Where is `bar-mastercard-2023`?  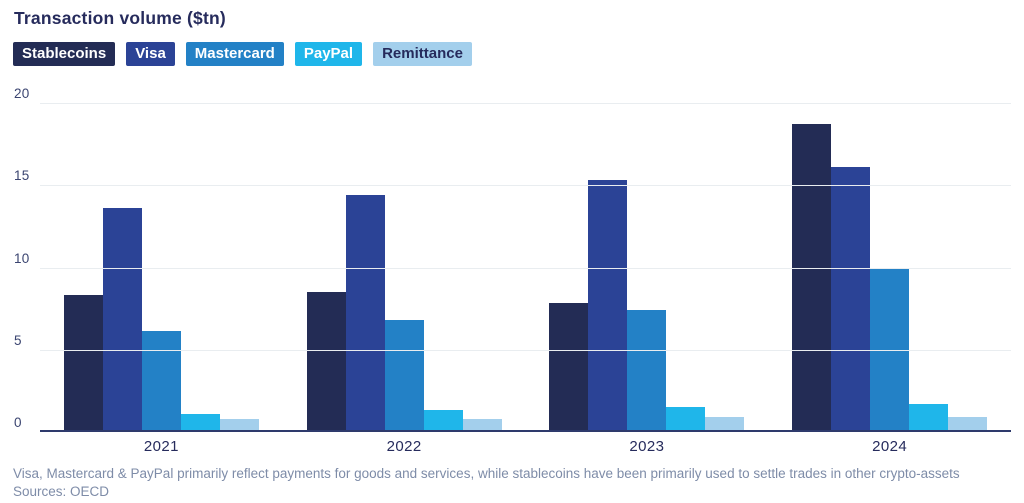
bar-mastercard-2023 is located at coordinates (647, 369).